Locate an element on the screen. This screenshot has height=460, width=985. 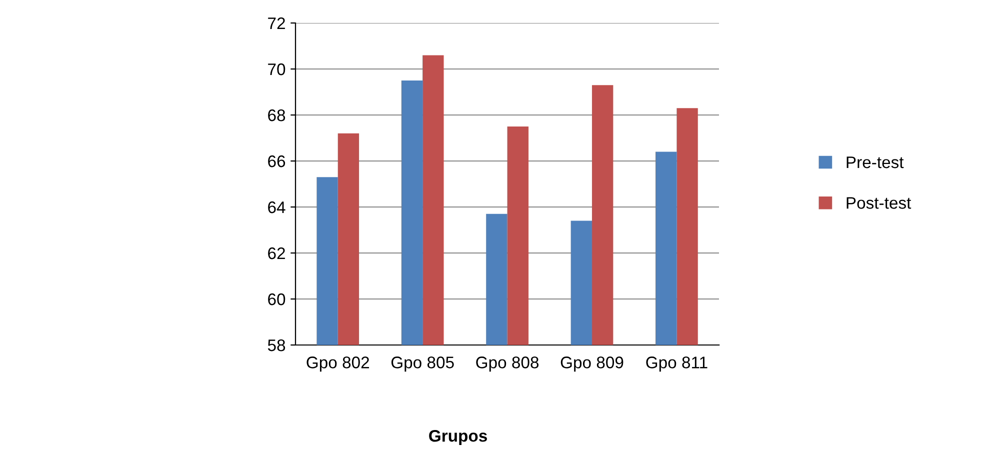
x-tick-label: Gpo 809 is located at coordinates (592, 364).